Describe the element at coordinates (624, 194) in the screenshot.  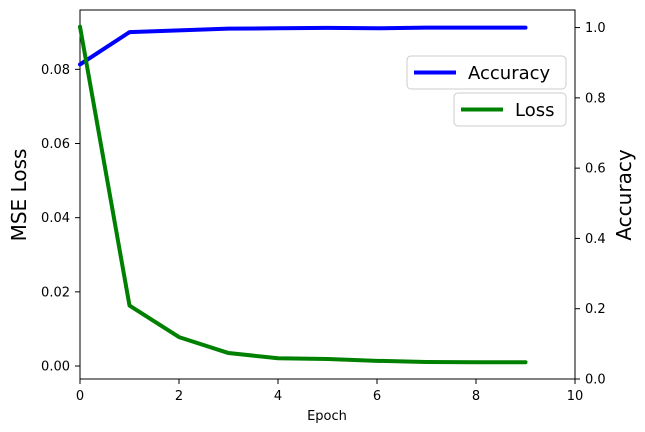
I see `right-y-axis-label: Accuracy` at that location.